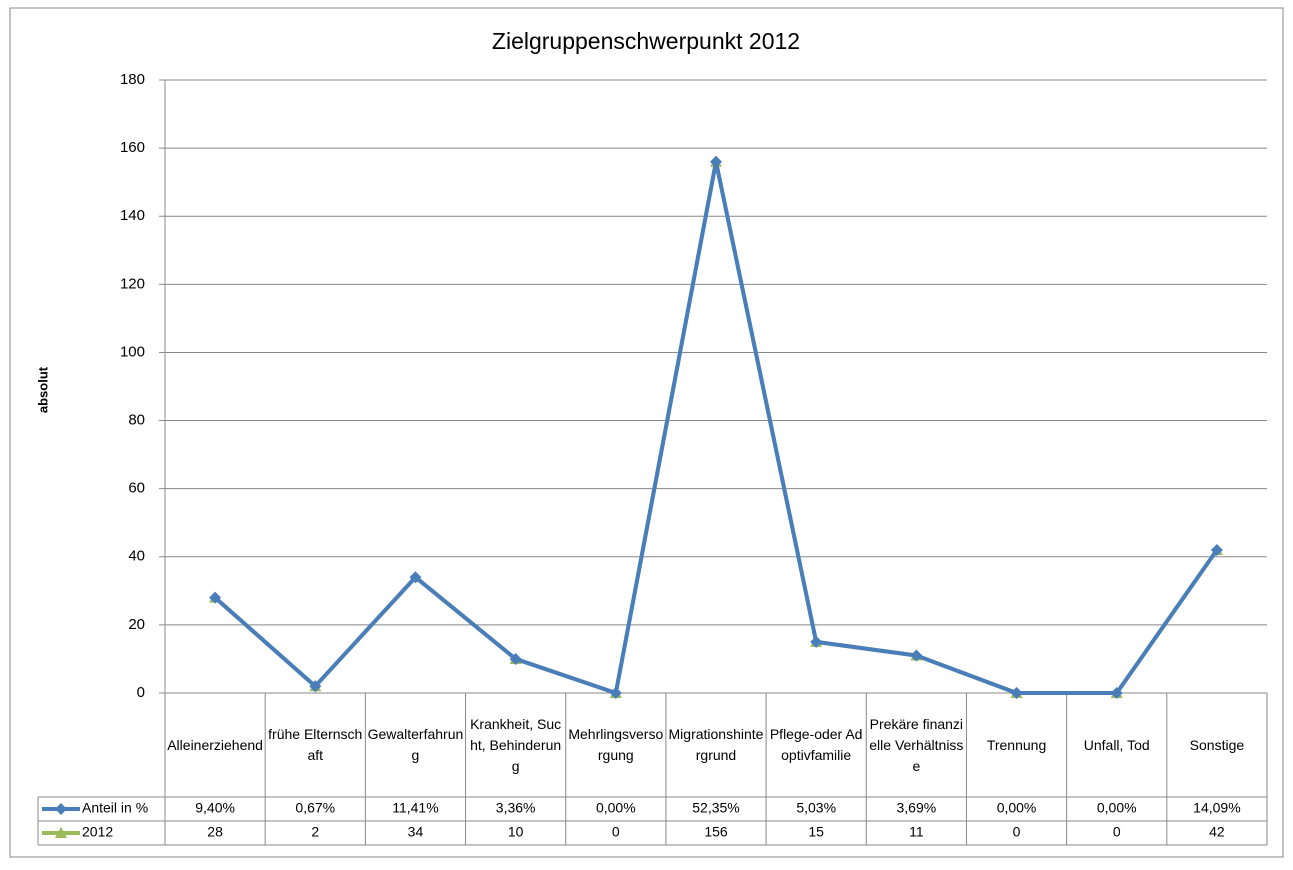 The height and width of the screenshot is (870, 1293). What do you see at coordinates (416, 832) in the screenshot?
I see `table-cell: 34` at bounding box center [416, 832].